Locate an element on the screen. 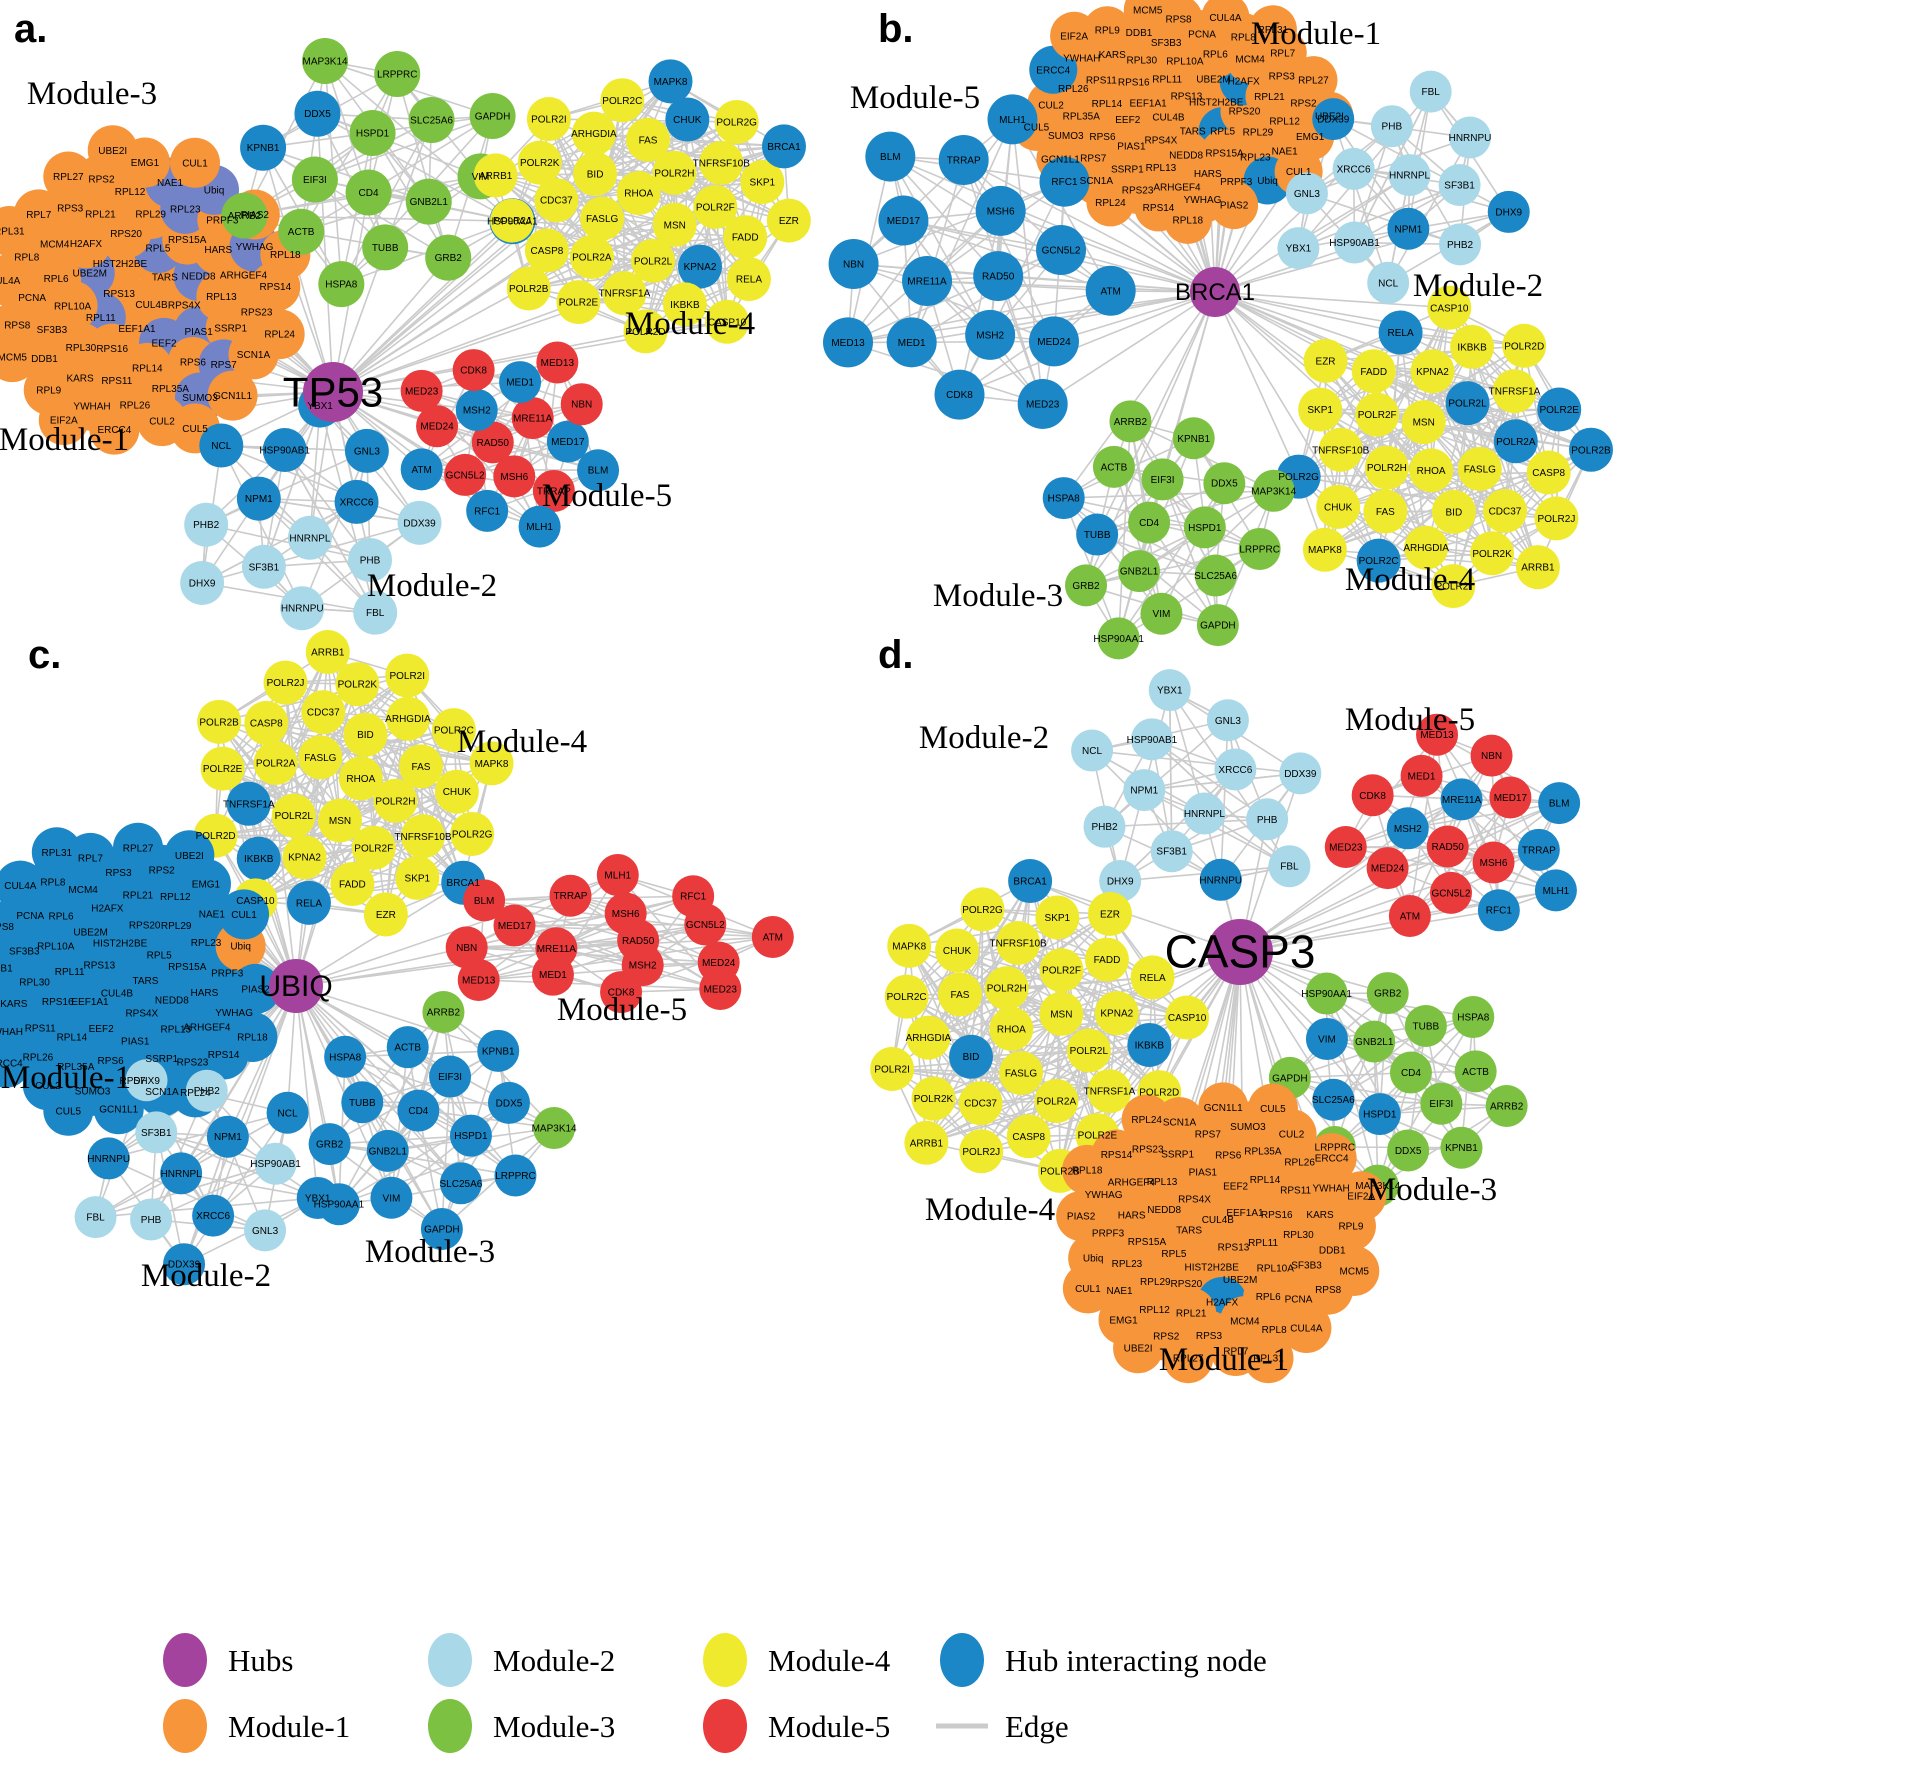  node-label-RPL30: RPL30 is located at coordinates (81, 348).